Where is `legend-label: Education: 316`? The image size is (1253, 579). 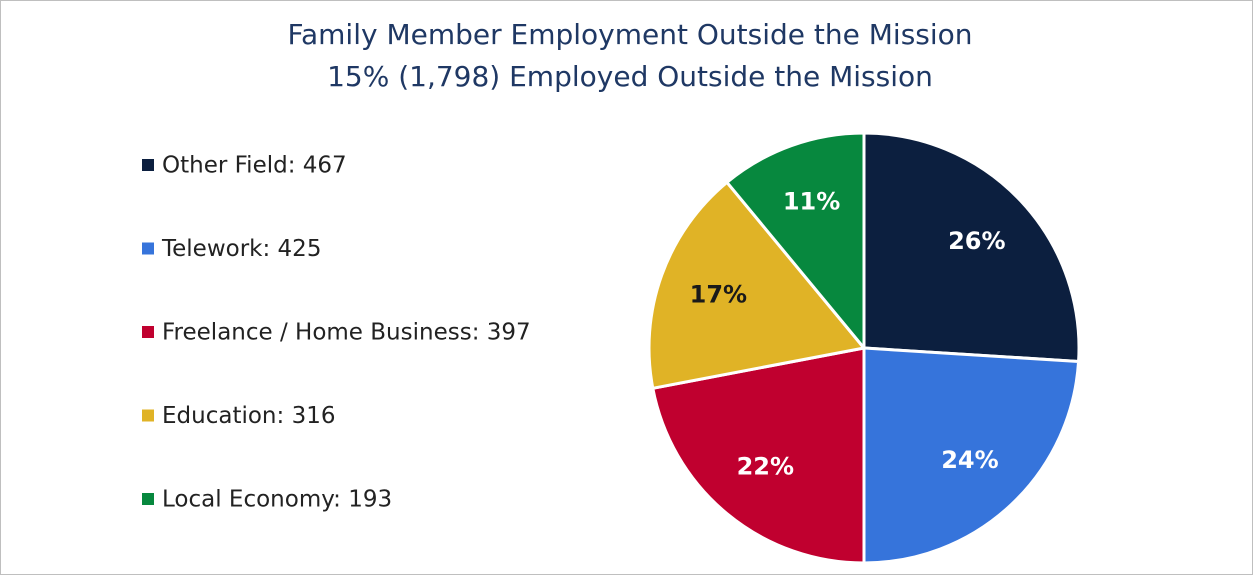 legend-label: Education: 316 is located at coordinates (248, 416).